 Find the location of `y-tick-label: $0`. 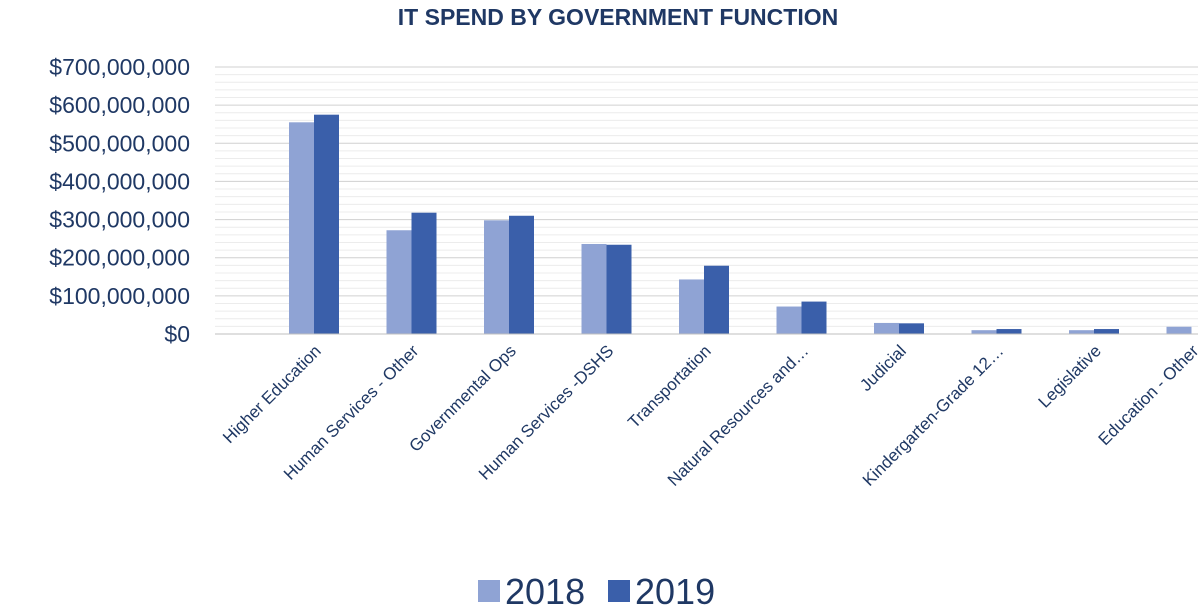

y-tick-label: $0 is located at coordinates (177, 334).